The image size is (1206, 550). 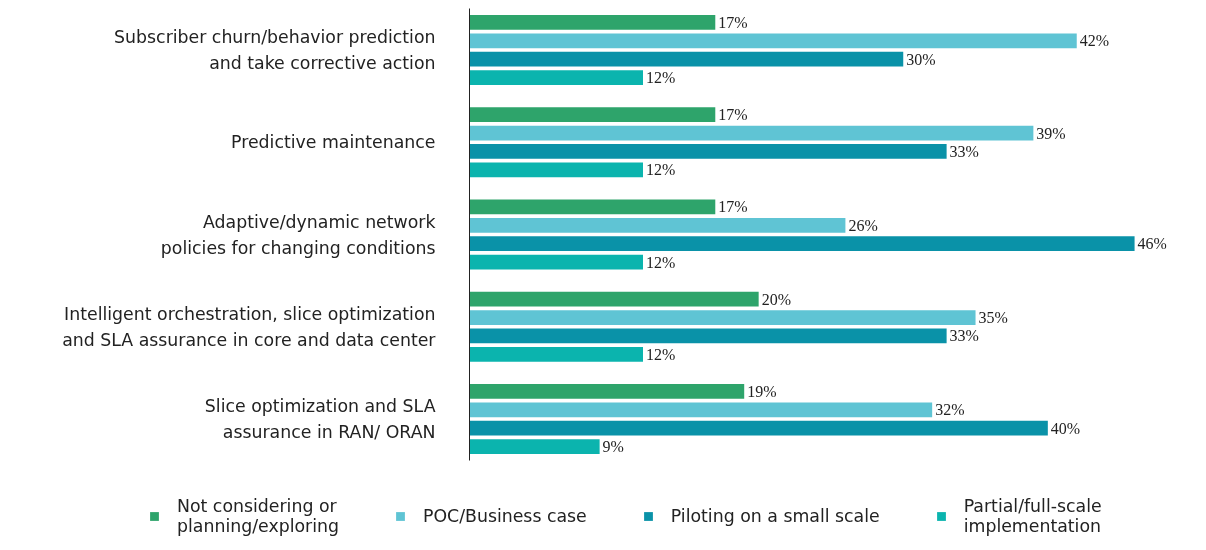 What do you see at coordinates (249, 326) in the screenshot?
I see `y-tick-label: Intelligent orchestration, slice optimization and SLA assurance in core and data center` at bounding box center [249, 326].